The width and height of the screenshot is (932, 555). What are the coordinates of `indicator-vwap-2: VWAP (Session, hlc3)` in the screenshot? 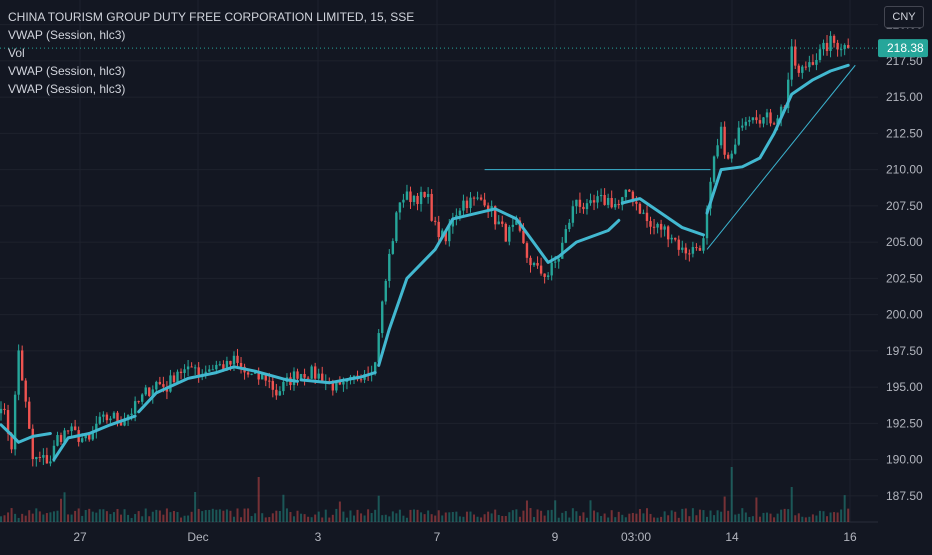 It's located at (67, 71).